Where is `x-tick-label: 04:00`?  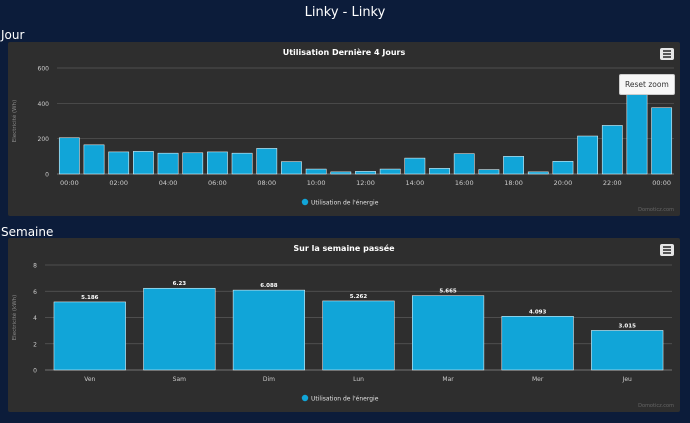 x-tick-label: 04:00 is located at coordinates (168, 183).